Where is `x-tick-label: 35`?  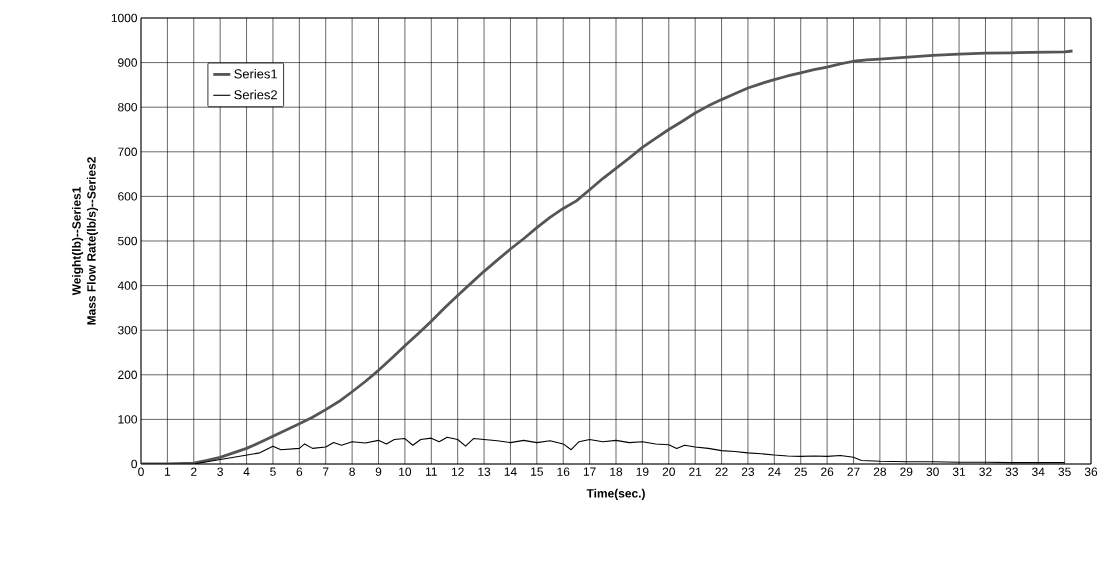
x-tick-label: 35 is located at coordinates (1064, 471).